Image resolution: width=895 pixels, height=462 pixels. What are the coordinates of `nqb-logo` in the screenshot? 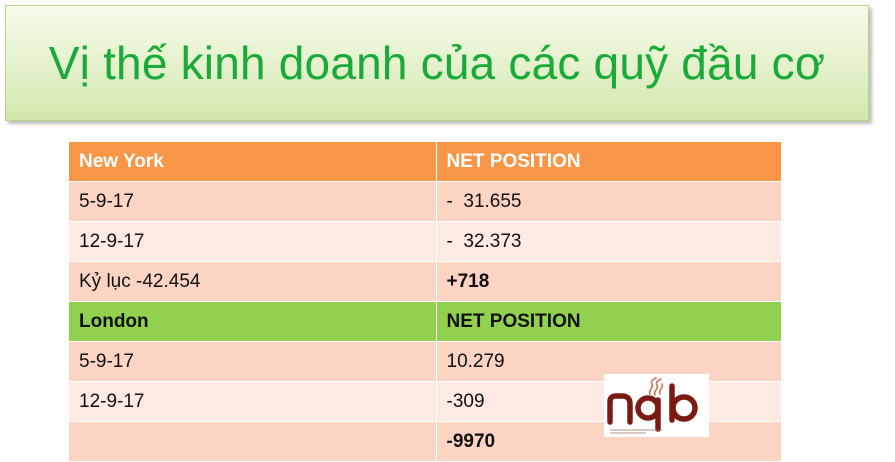 It's located at (656, 405).